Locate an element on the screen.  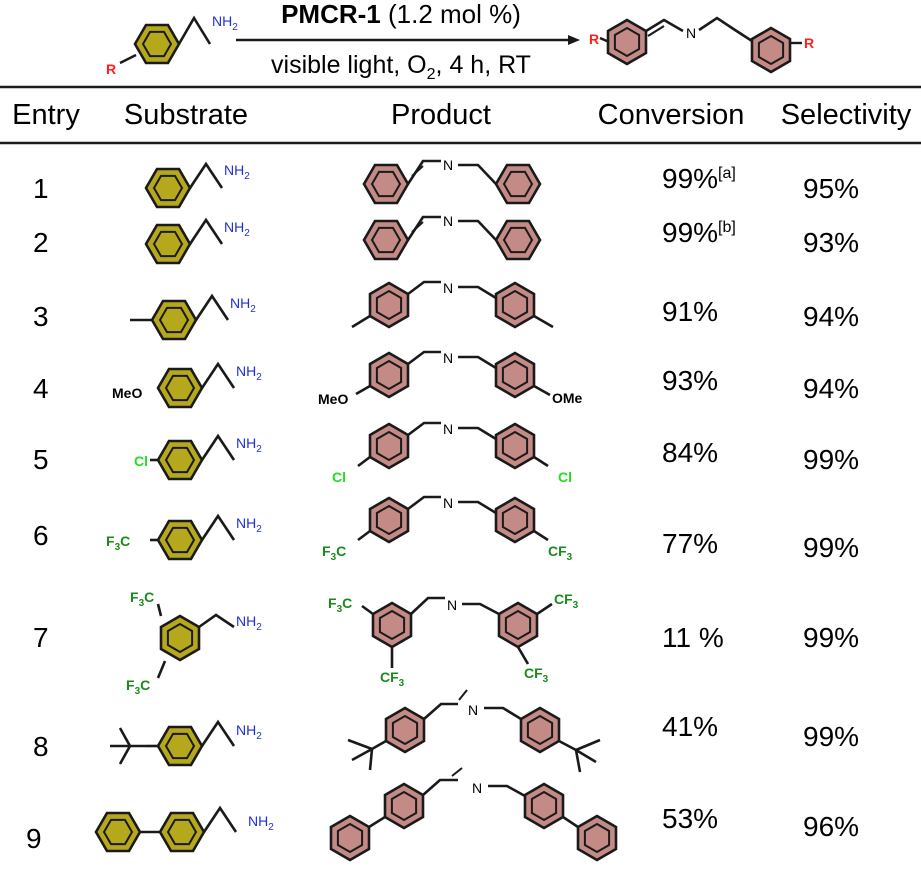
entry-number: 1 is located at coordinates (41, 188).